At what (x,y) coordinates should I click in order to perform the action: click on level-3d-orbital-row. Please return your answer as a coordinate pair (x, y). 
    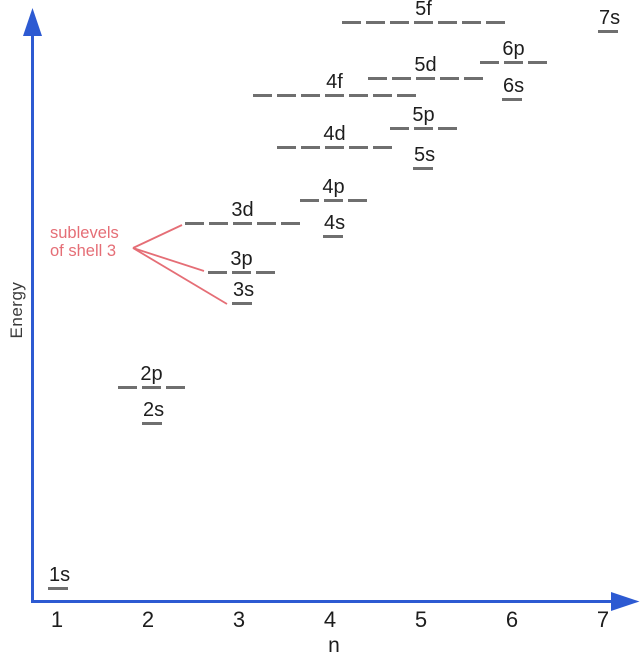
    Looking at the image, I should click on (242, 223).